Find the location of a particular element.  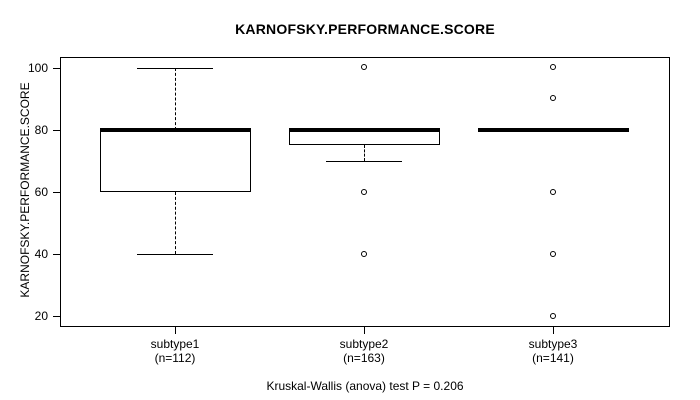

x-tick-label: subtype2 (n=163) is located at coordinates (364, 351).